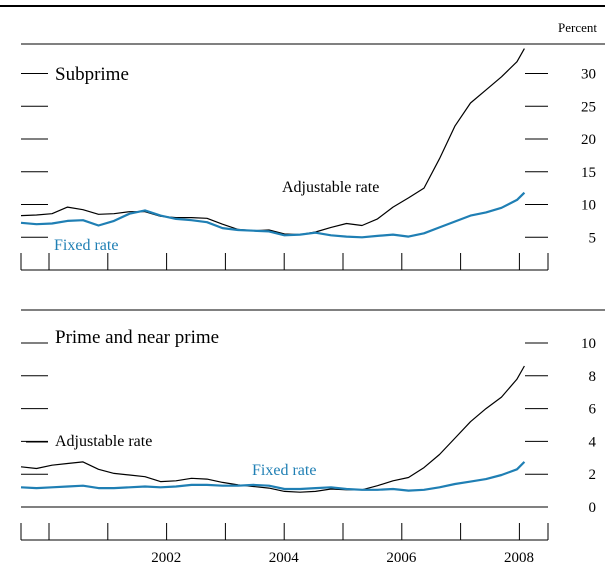 This screenshot has width=605, height=564. I want to click on y-tick-label: 5, so click(593, 238).